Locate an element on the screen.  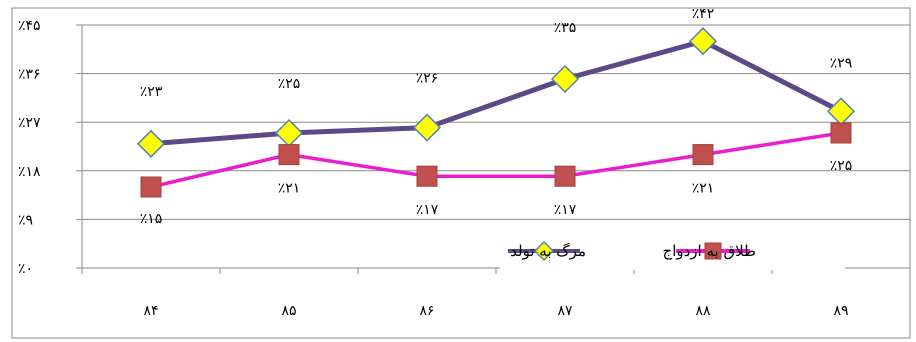
x-tick-label: ۸۹ is located at coordinates (840, 311).